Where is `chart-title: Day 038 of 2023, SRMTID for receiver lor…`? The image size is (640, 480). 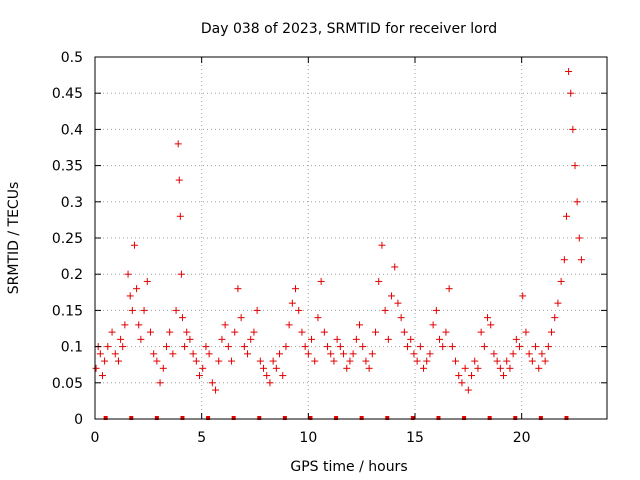 chart-title: Day 038 of 2023, SRMTID for receiver lor… is located at coordinates (349, 29).